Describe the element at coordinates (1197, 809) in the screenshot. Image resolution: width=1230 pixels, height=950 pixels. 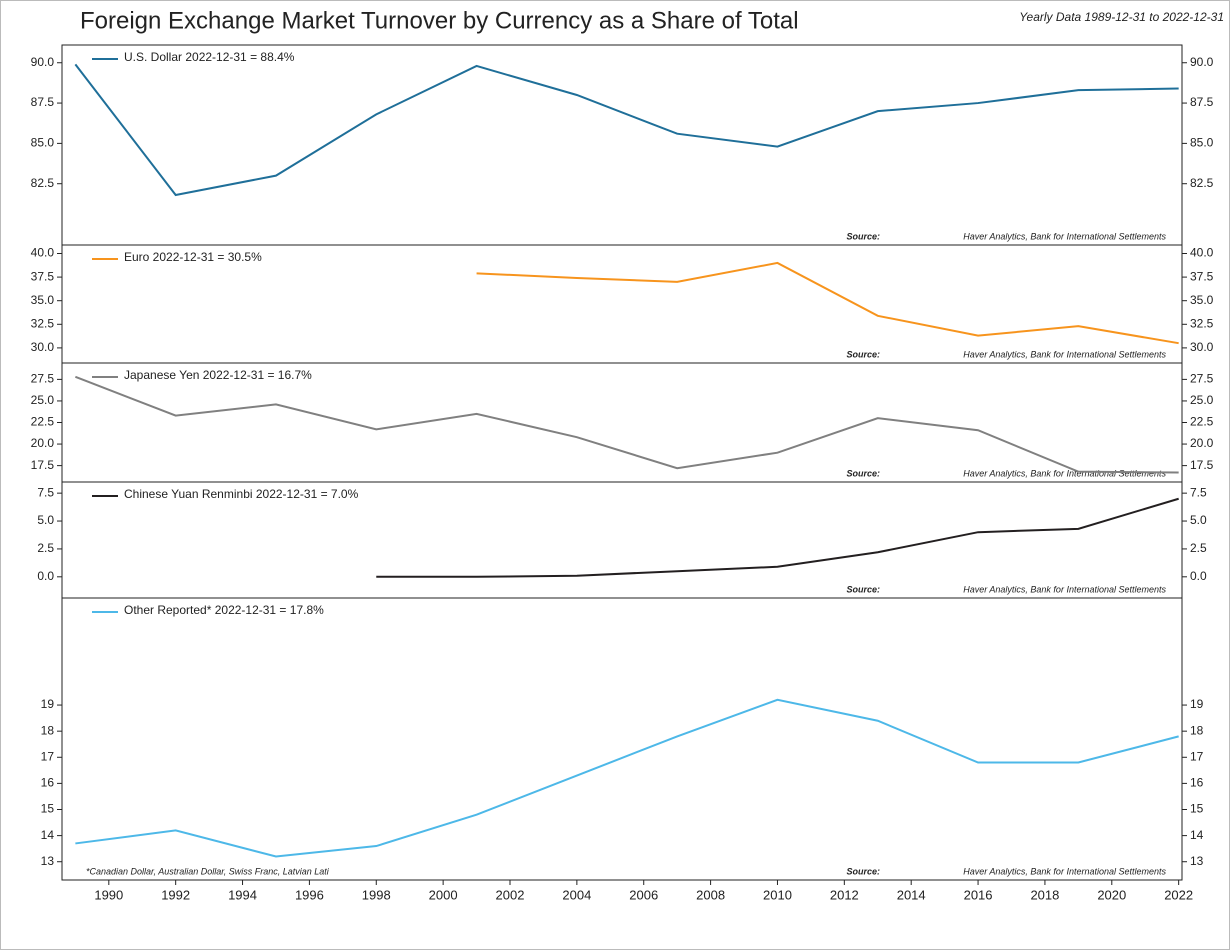
I see `y2-tick-label: 15` at that location.